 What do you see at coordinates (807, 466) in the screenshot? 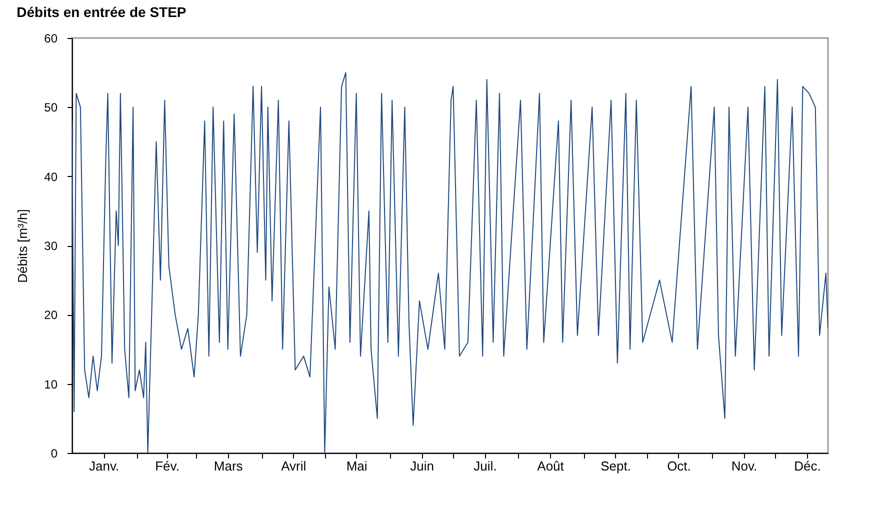
I see `x-tick-label: Déc.` at bounding box center [807, 466].